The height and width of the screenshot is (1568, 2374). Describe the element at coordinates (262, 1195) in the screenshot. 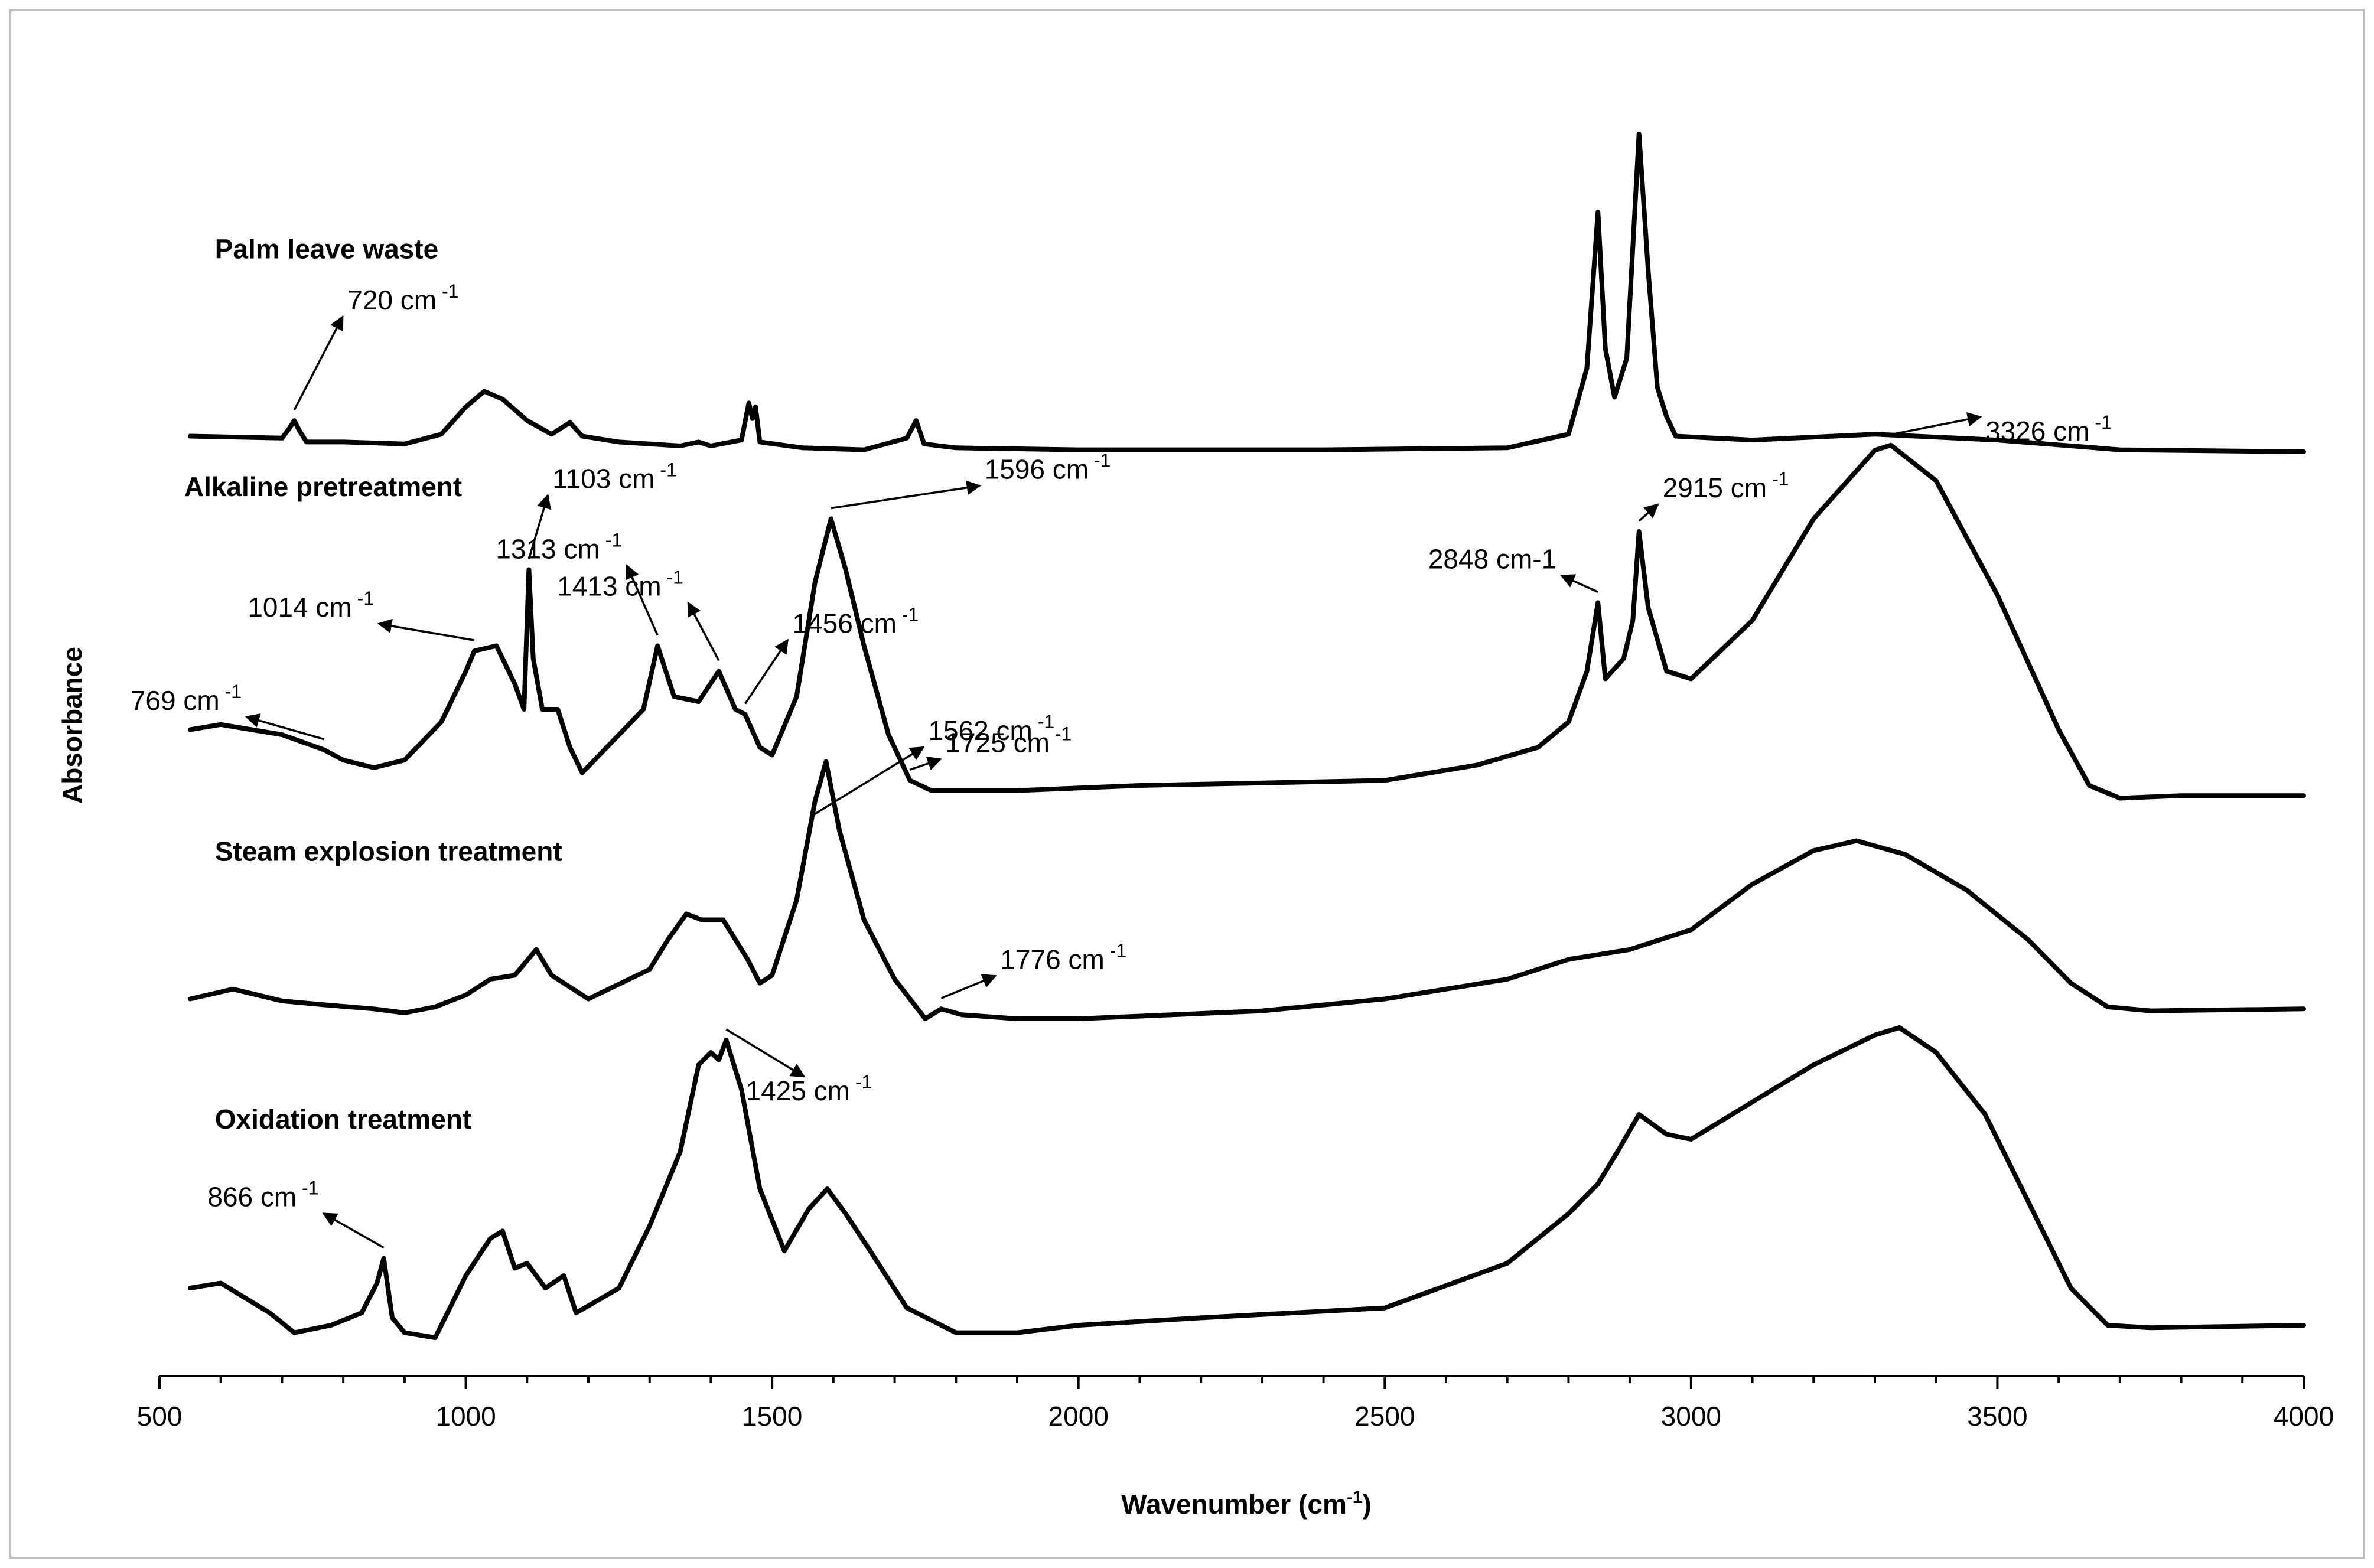

I see `peak-label-16: 866 cm -1` at that location.